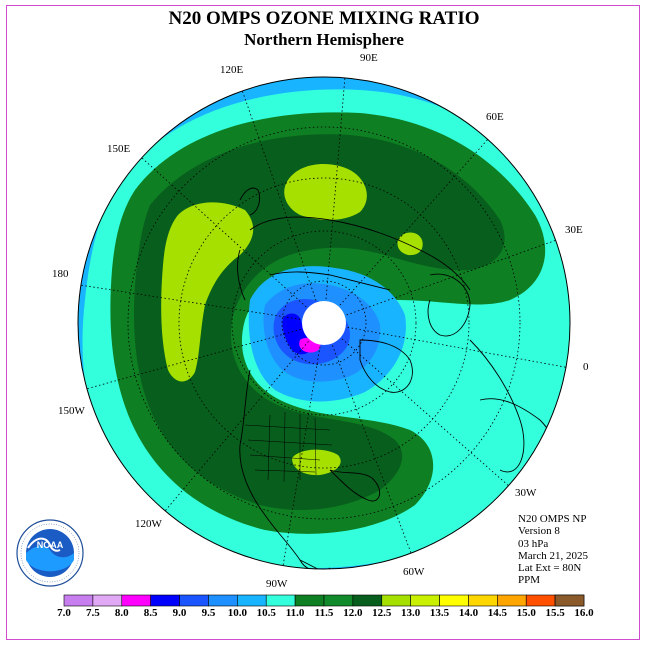 This screenshot has width=648, height=648. I want to click on info-units: PPM, so click(529, 580).